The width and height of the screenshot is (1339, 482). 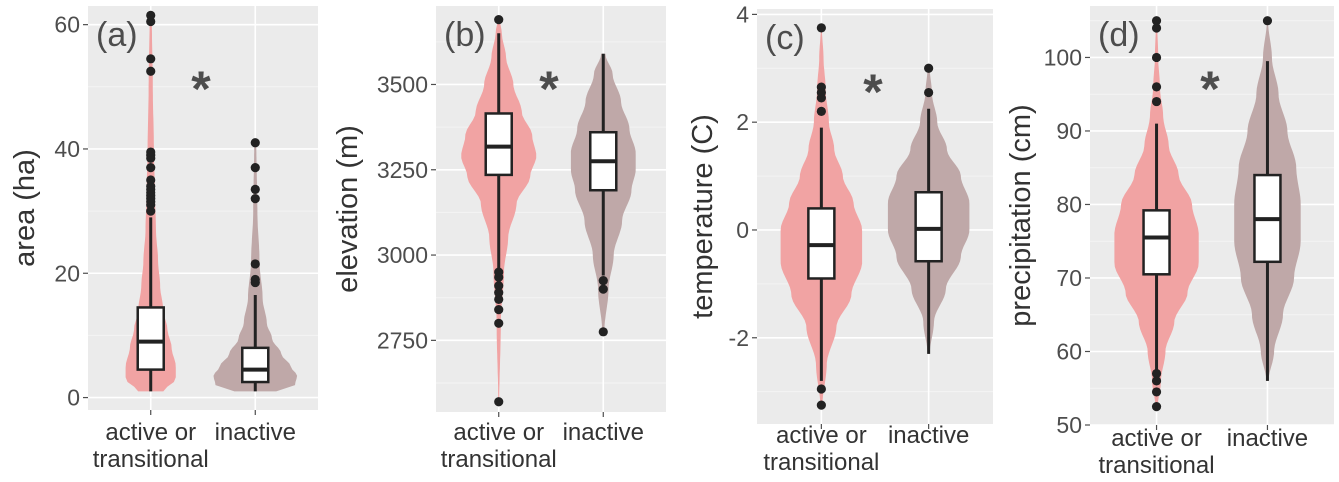 What do you see at coordinates (67, 149) in the screenshot?
I see `y-tick-label: 40` at bounding box center [67, 149].